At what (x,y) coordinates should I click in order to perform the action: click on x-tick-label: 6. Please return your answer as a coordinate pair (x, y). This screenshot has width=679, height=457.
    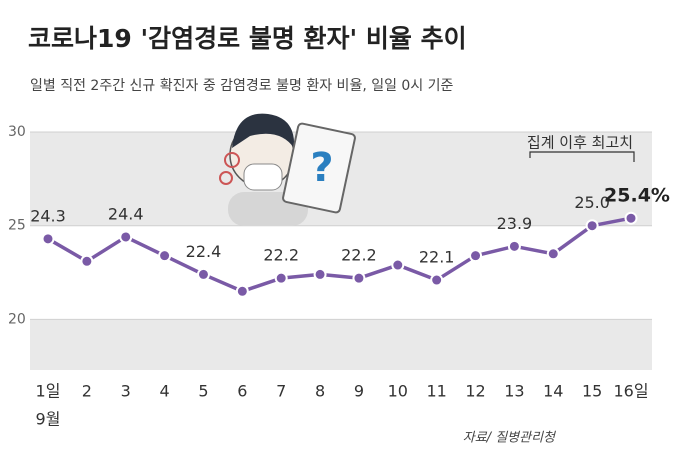
    Looking at the image, I should click on (242, 391).